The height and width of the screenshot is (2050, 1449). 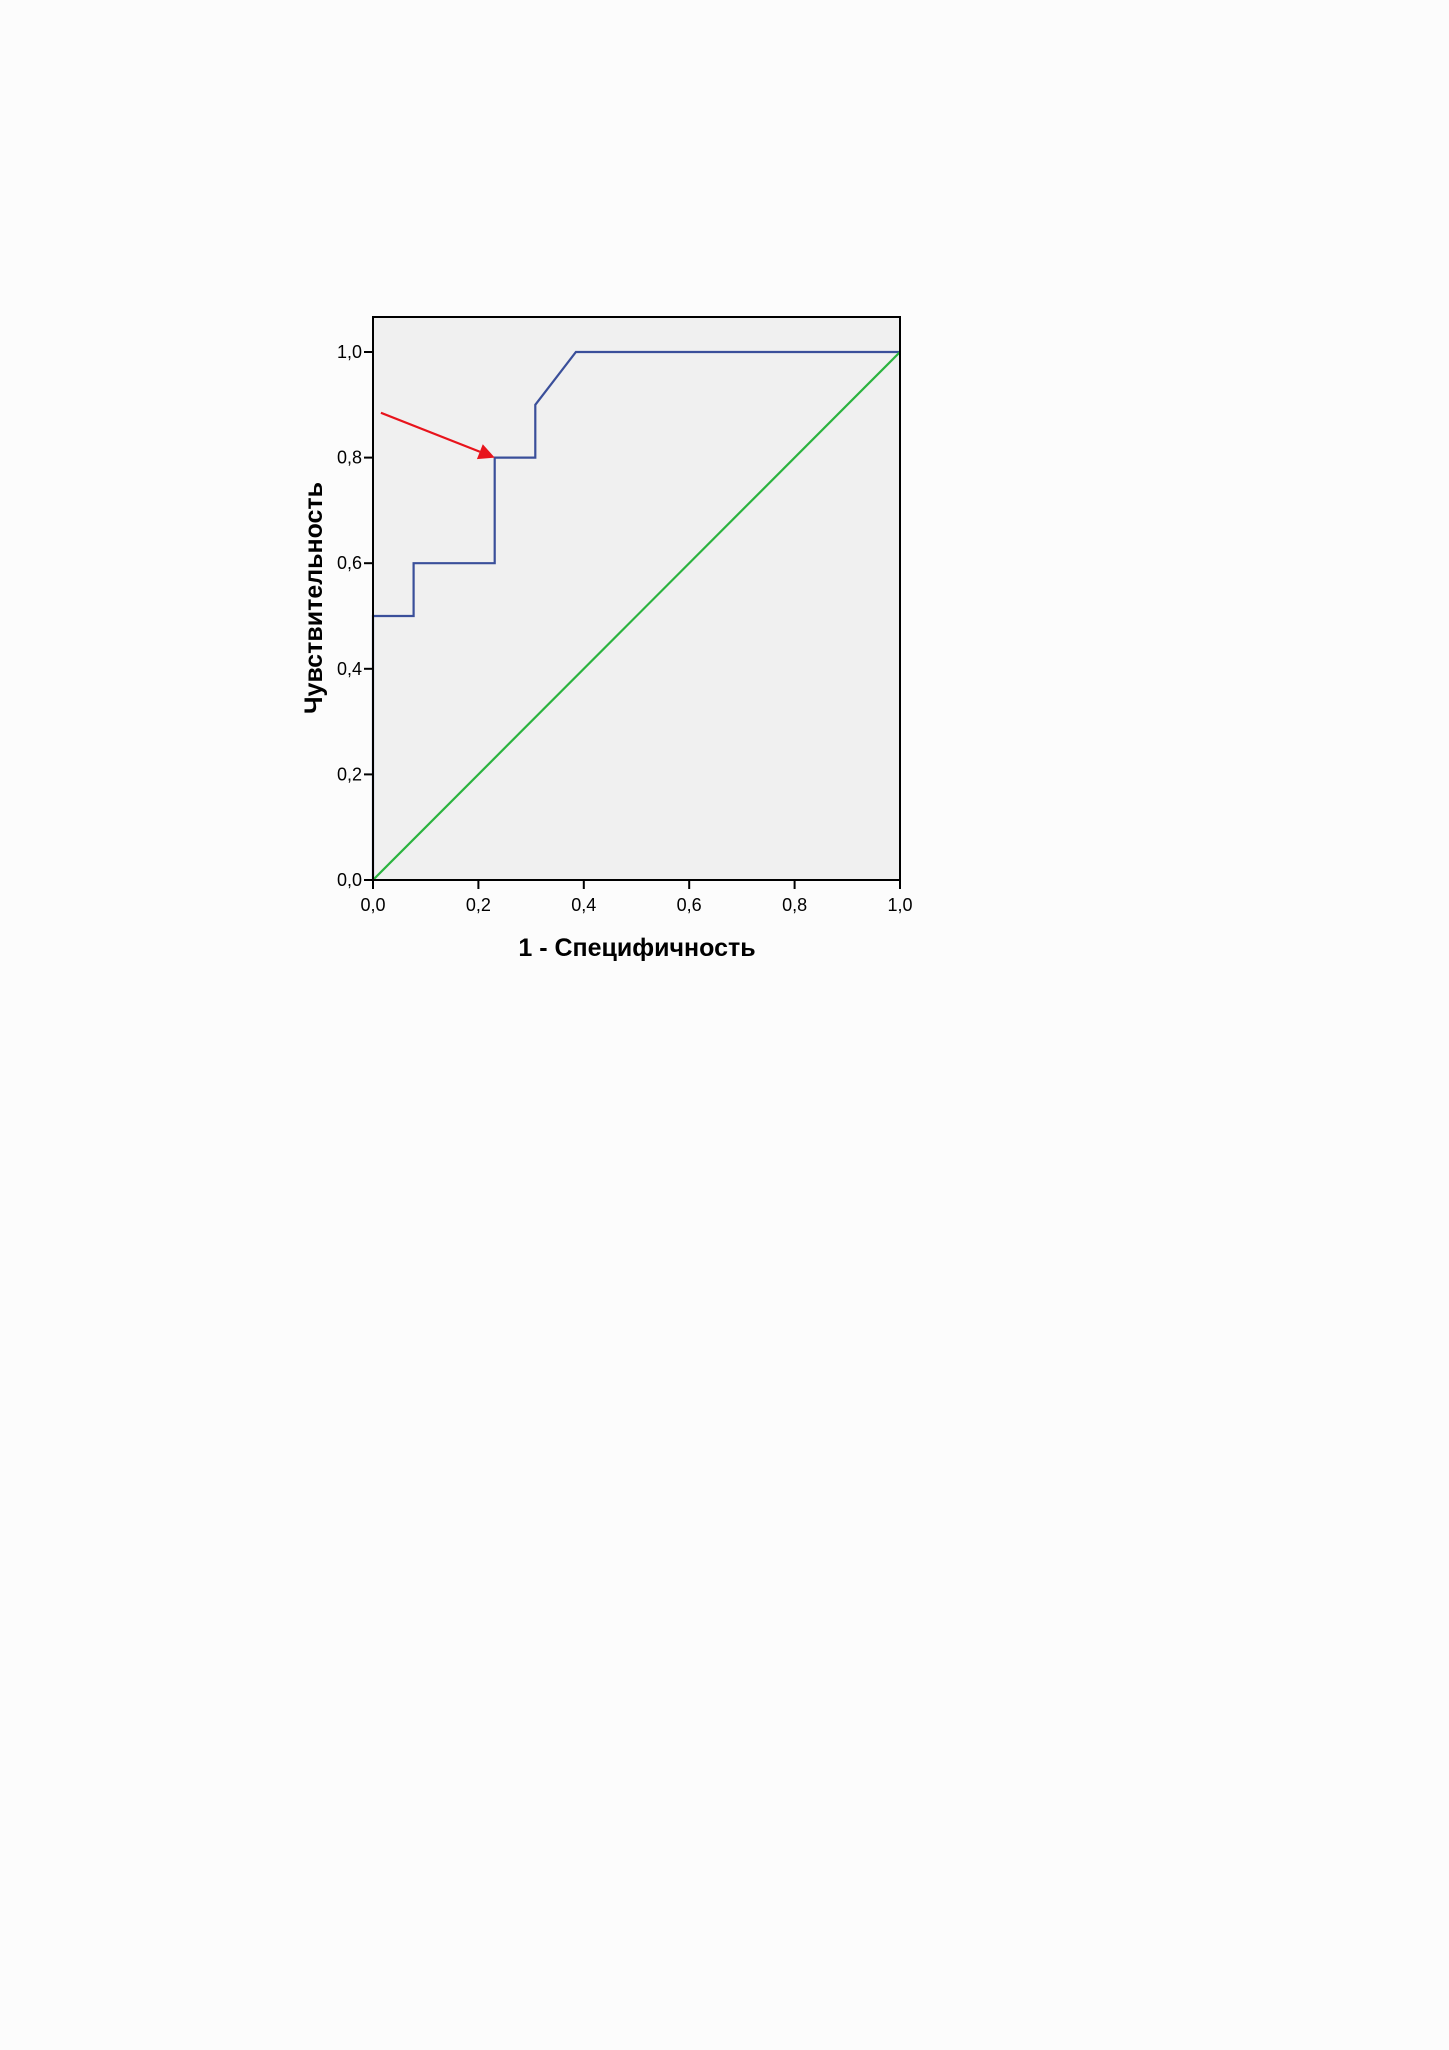 I want to click on y-tick-label: 0,6, so click(x=349, y=563).